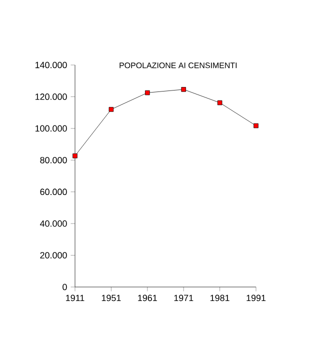 This screenshot has width=321, height=340. I want to click on y-tick-label: 120.000, so click(51, 97).